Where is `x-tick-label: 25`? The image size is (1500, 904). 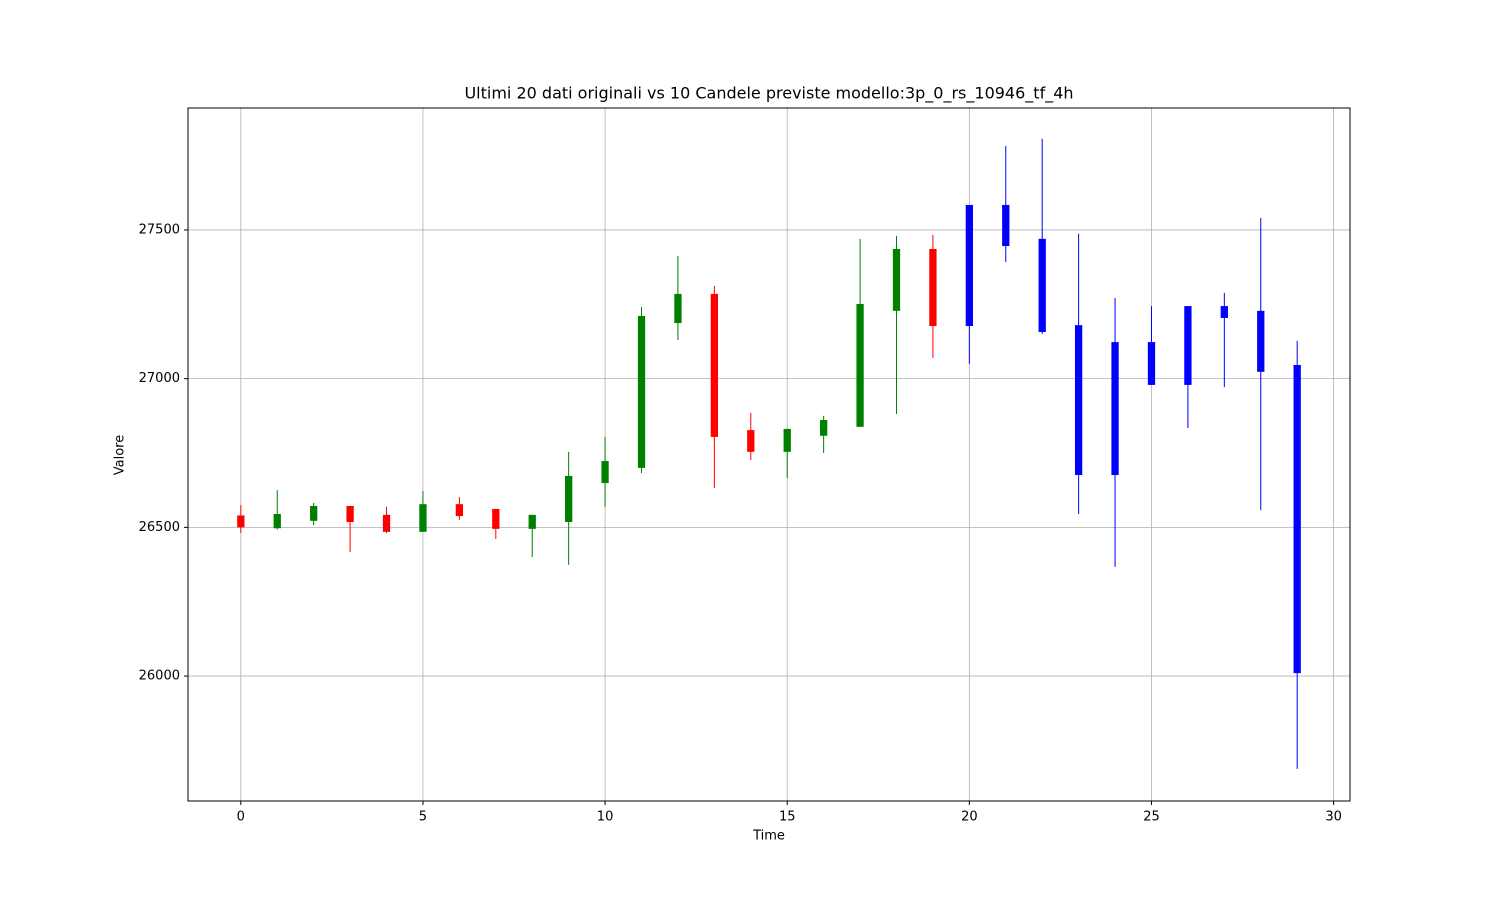 x-tick-label: 25 is located at coordinates (1151, 817).